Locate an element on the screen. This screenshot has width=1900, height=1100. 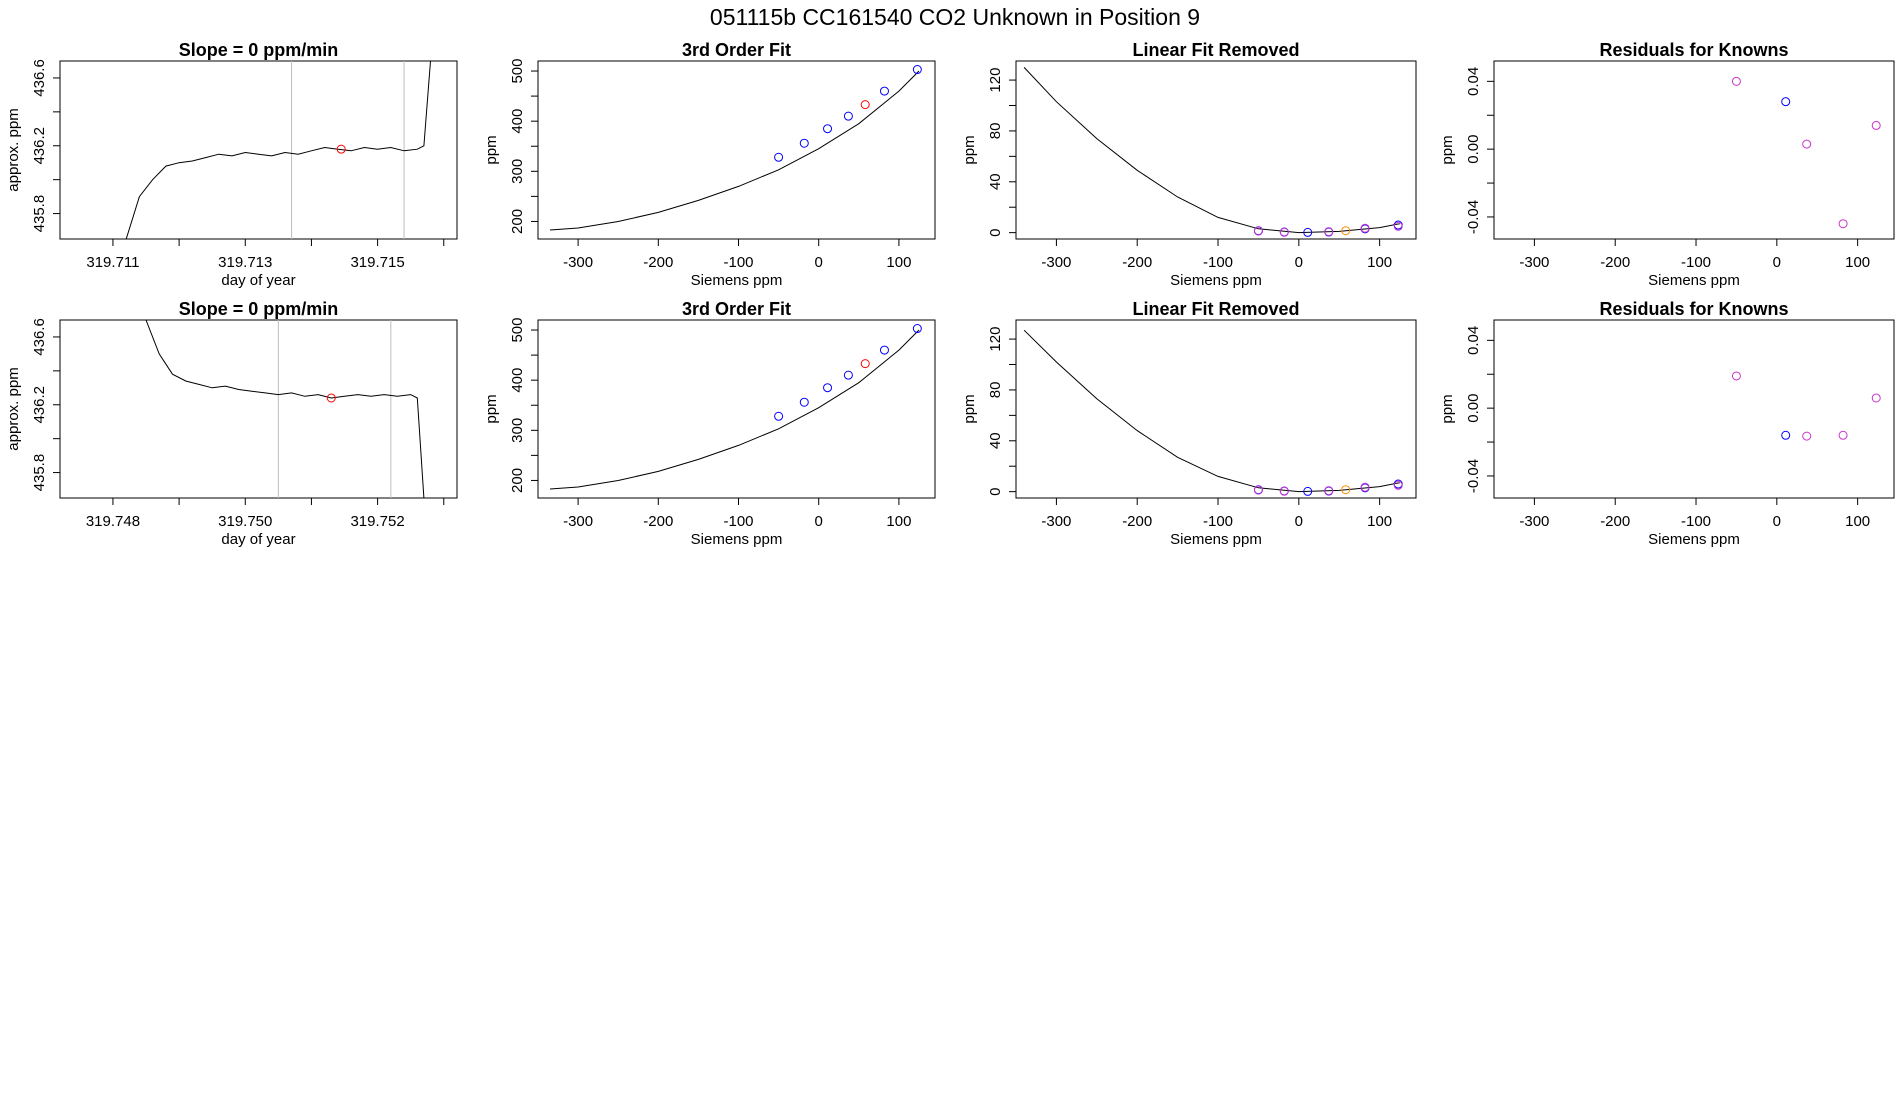
y-tick-label: 400 is located at coordinates (517, 380).